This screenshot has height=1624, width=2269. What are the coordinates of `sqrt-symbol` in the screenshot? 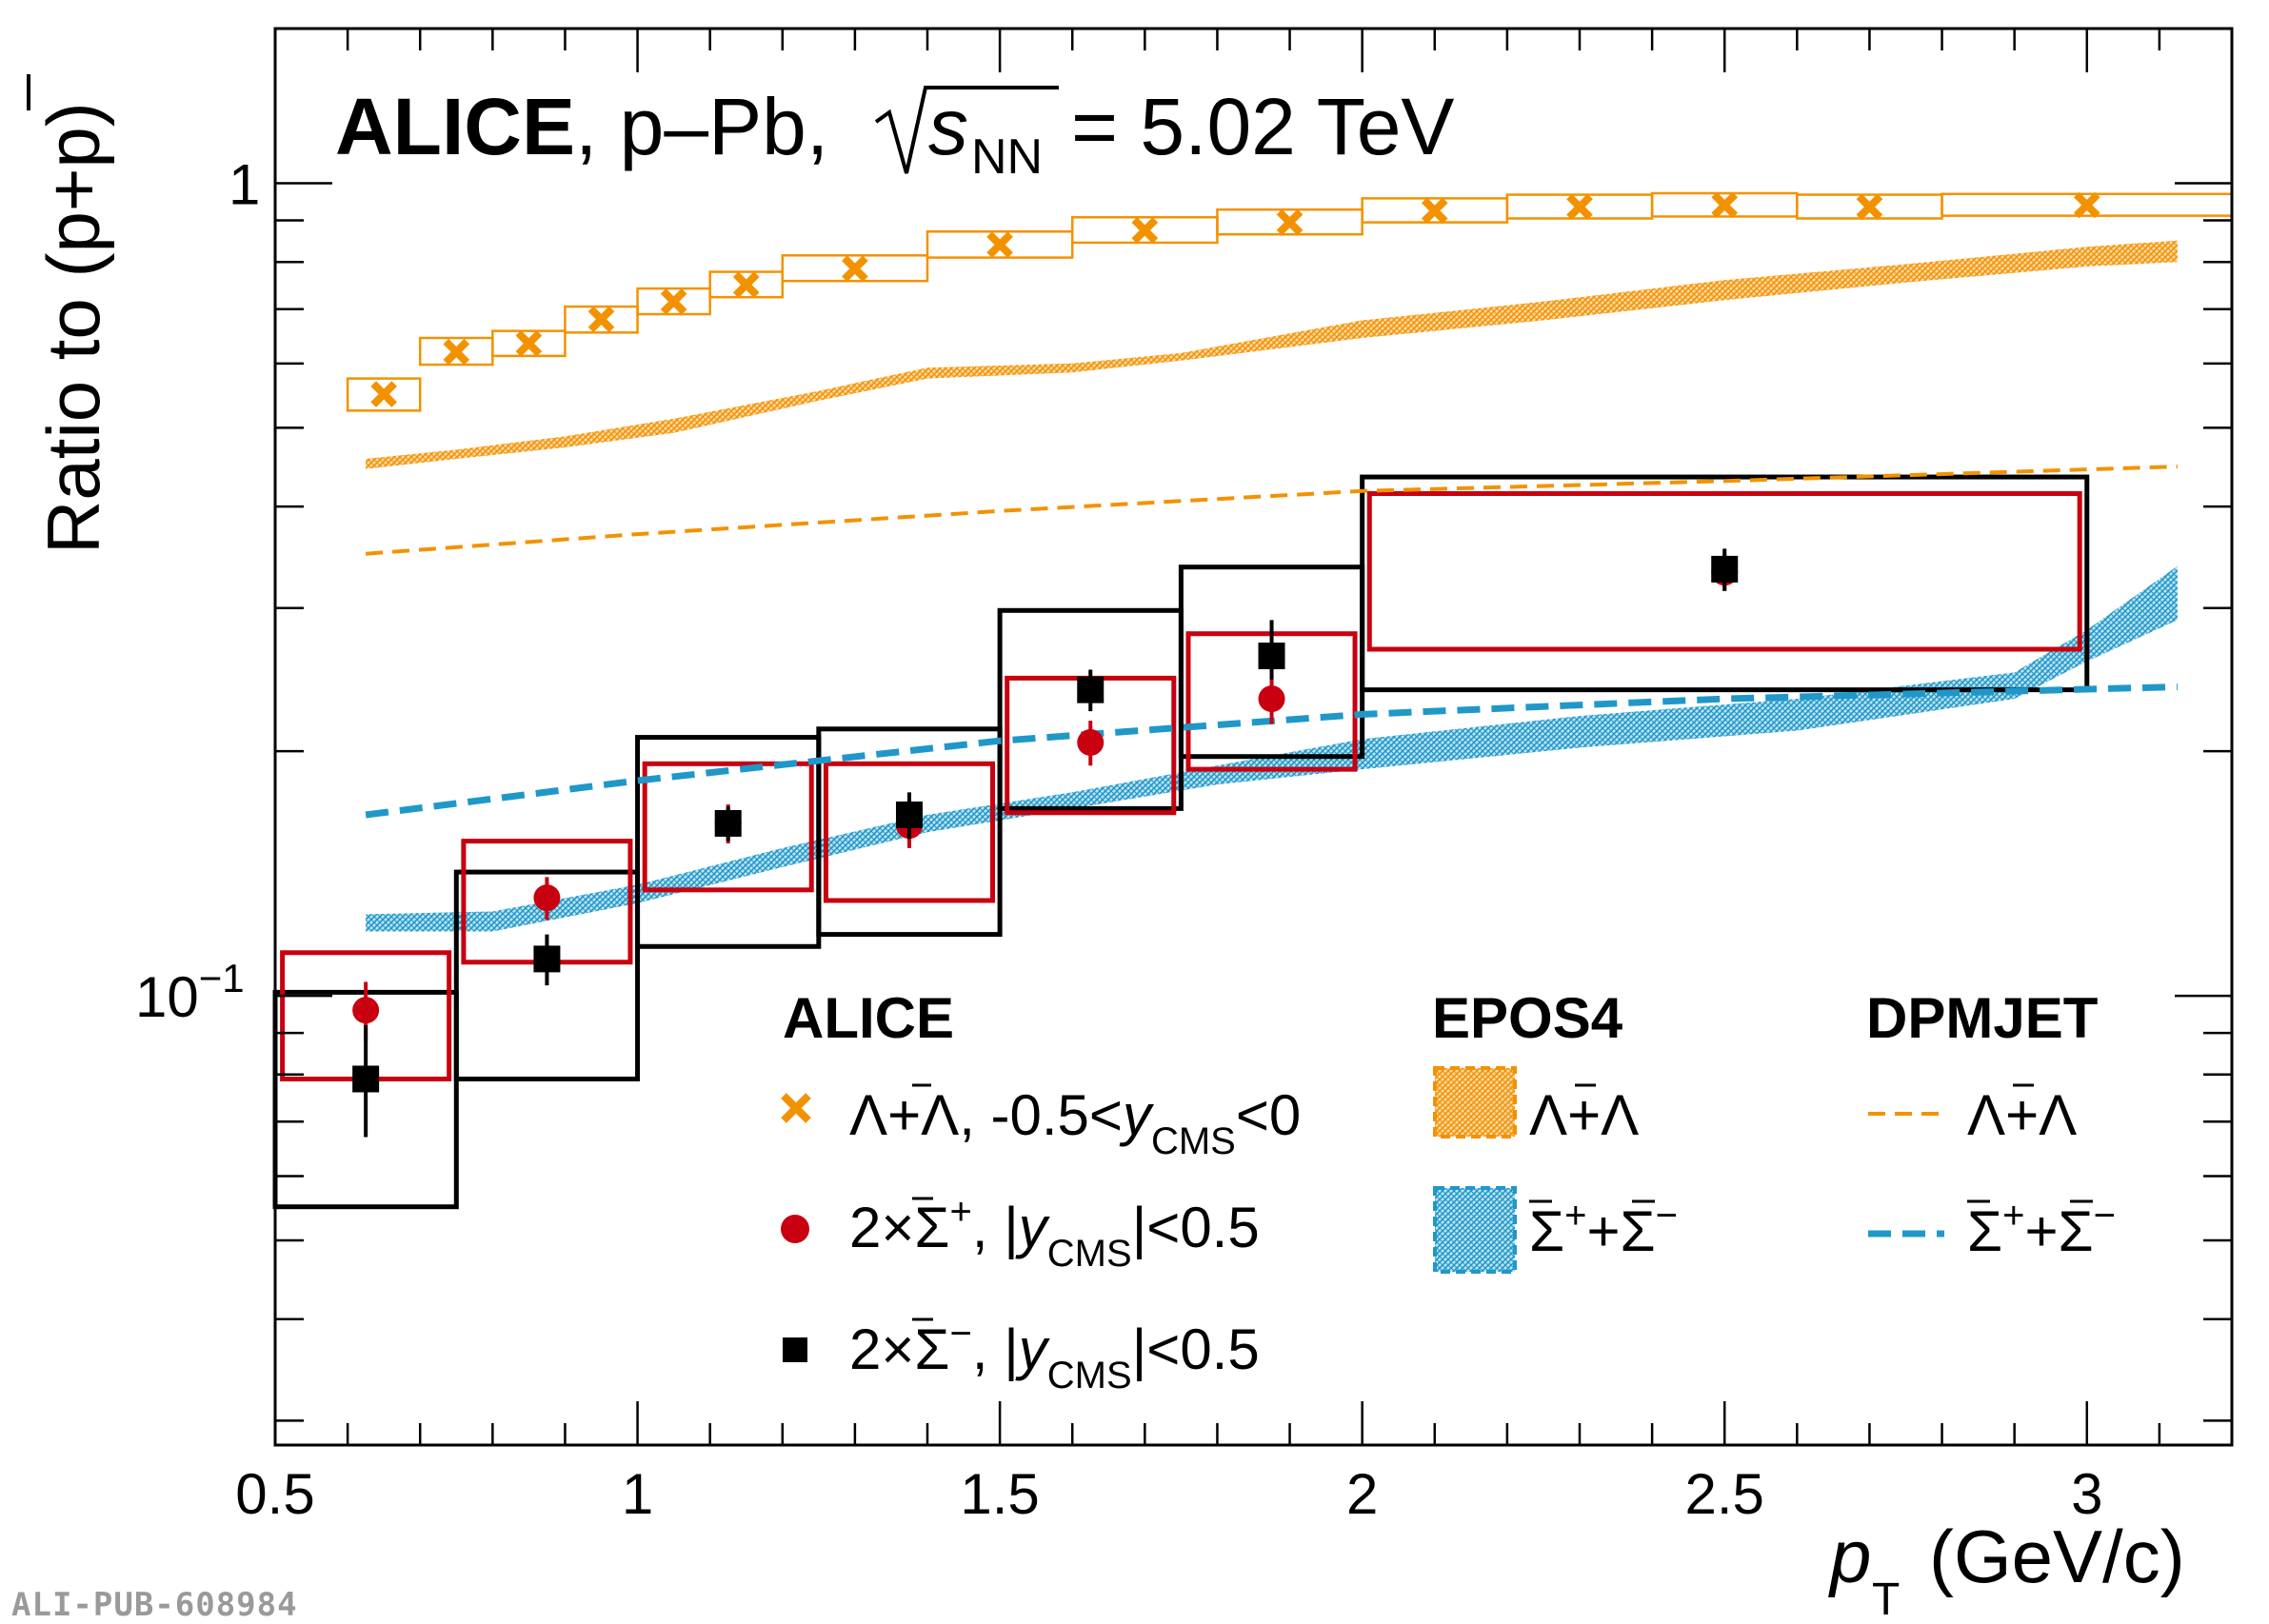 It's located at (966, 130).